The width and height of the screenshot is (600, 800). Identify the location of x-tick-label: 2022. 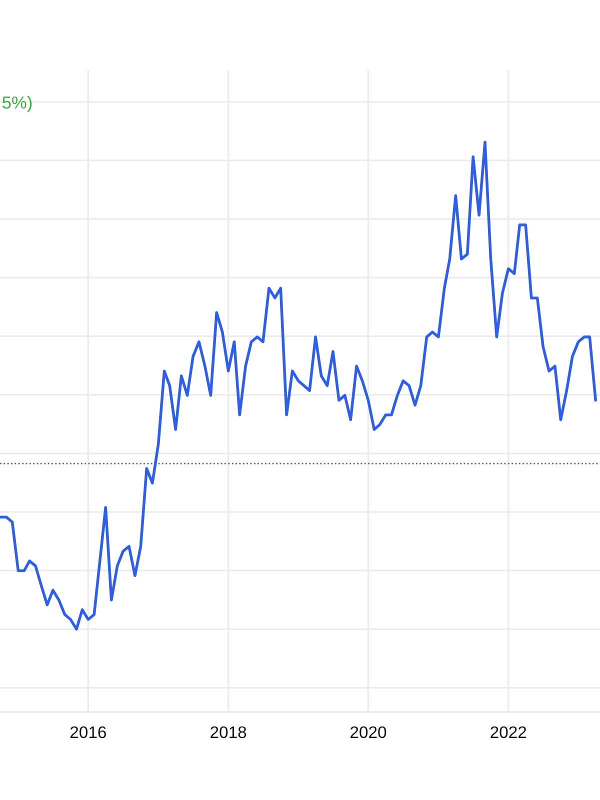
(508, 732).